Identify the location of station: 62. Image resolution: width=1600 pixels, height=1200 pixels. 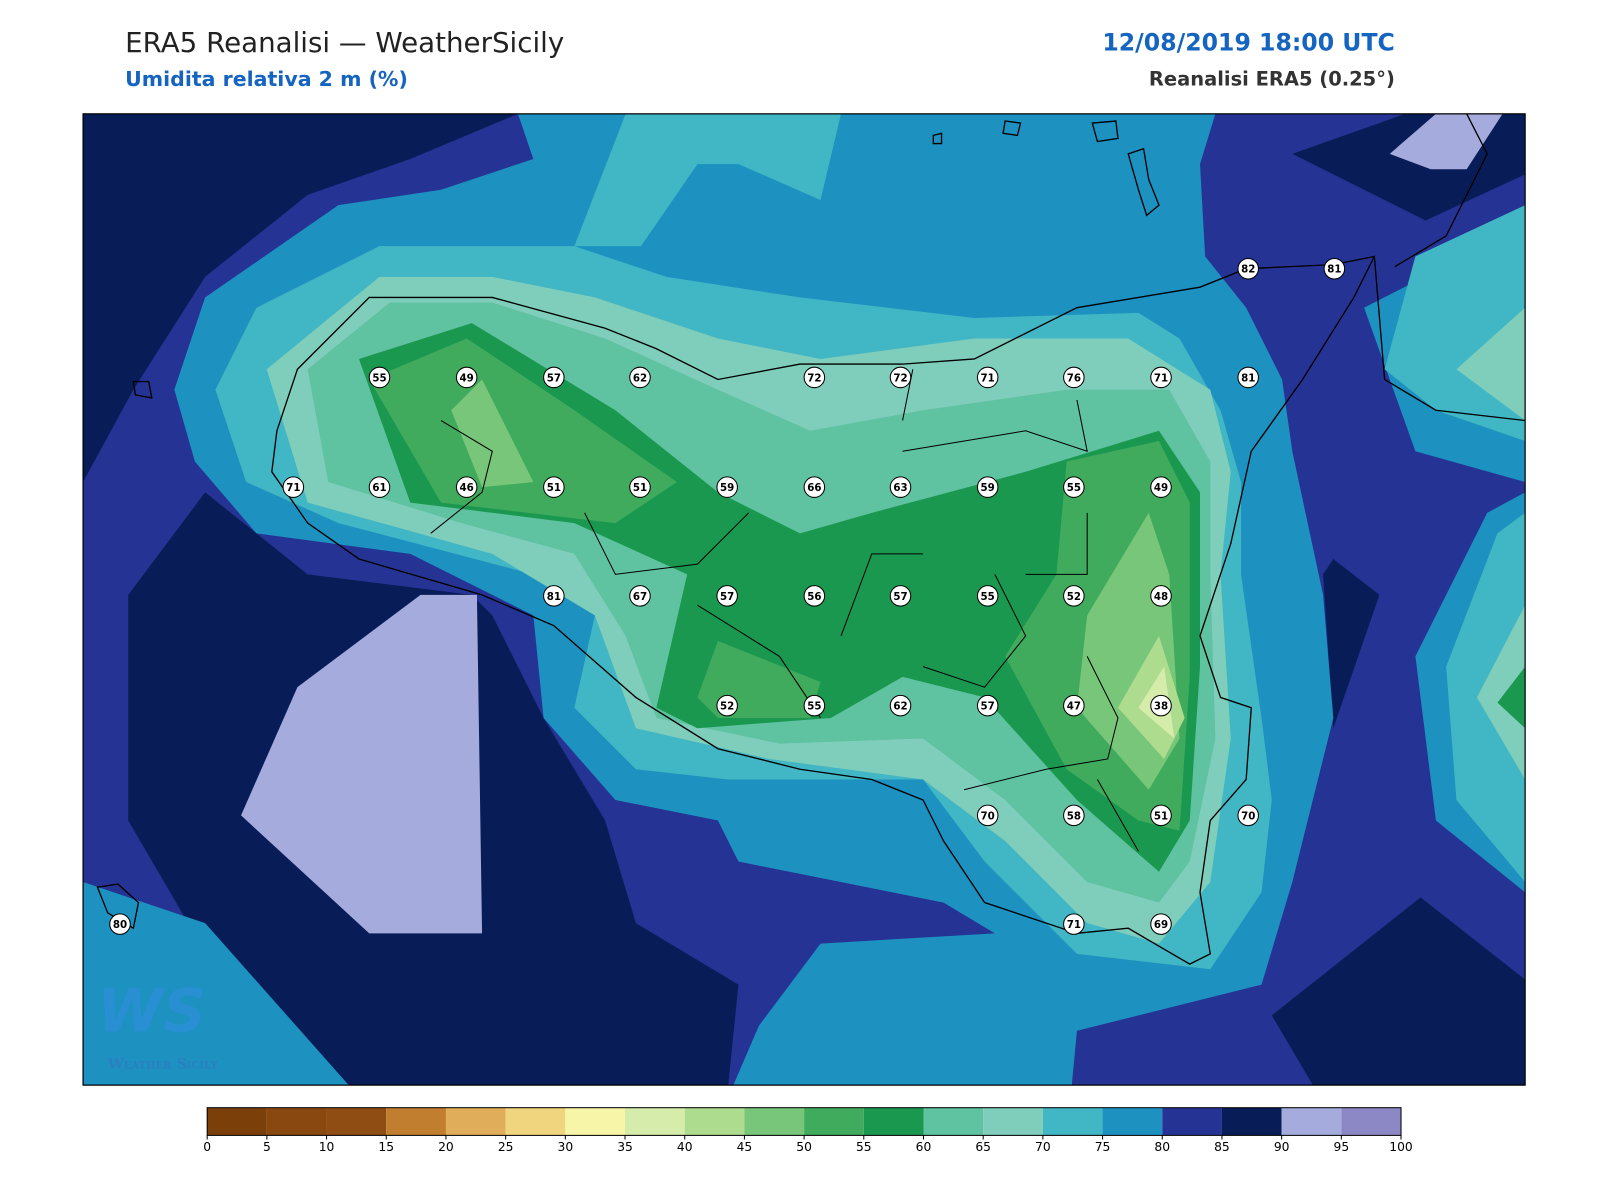
(640, 377).